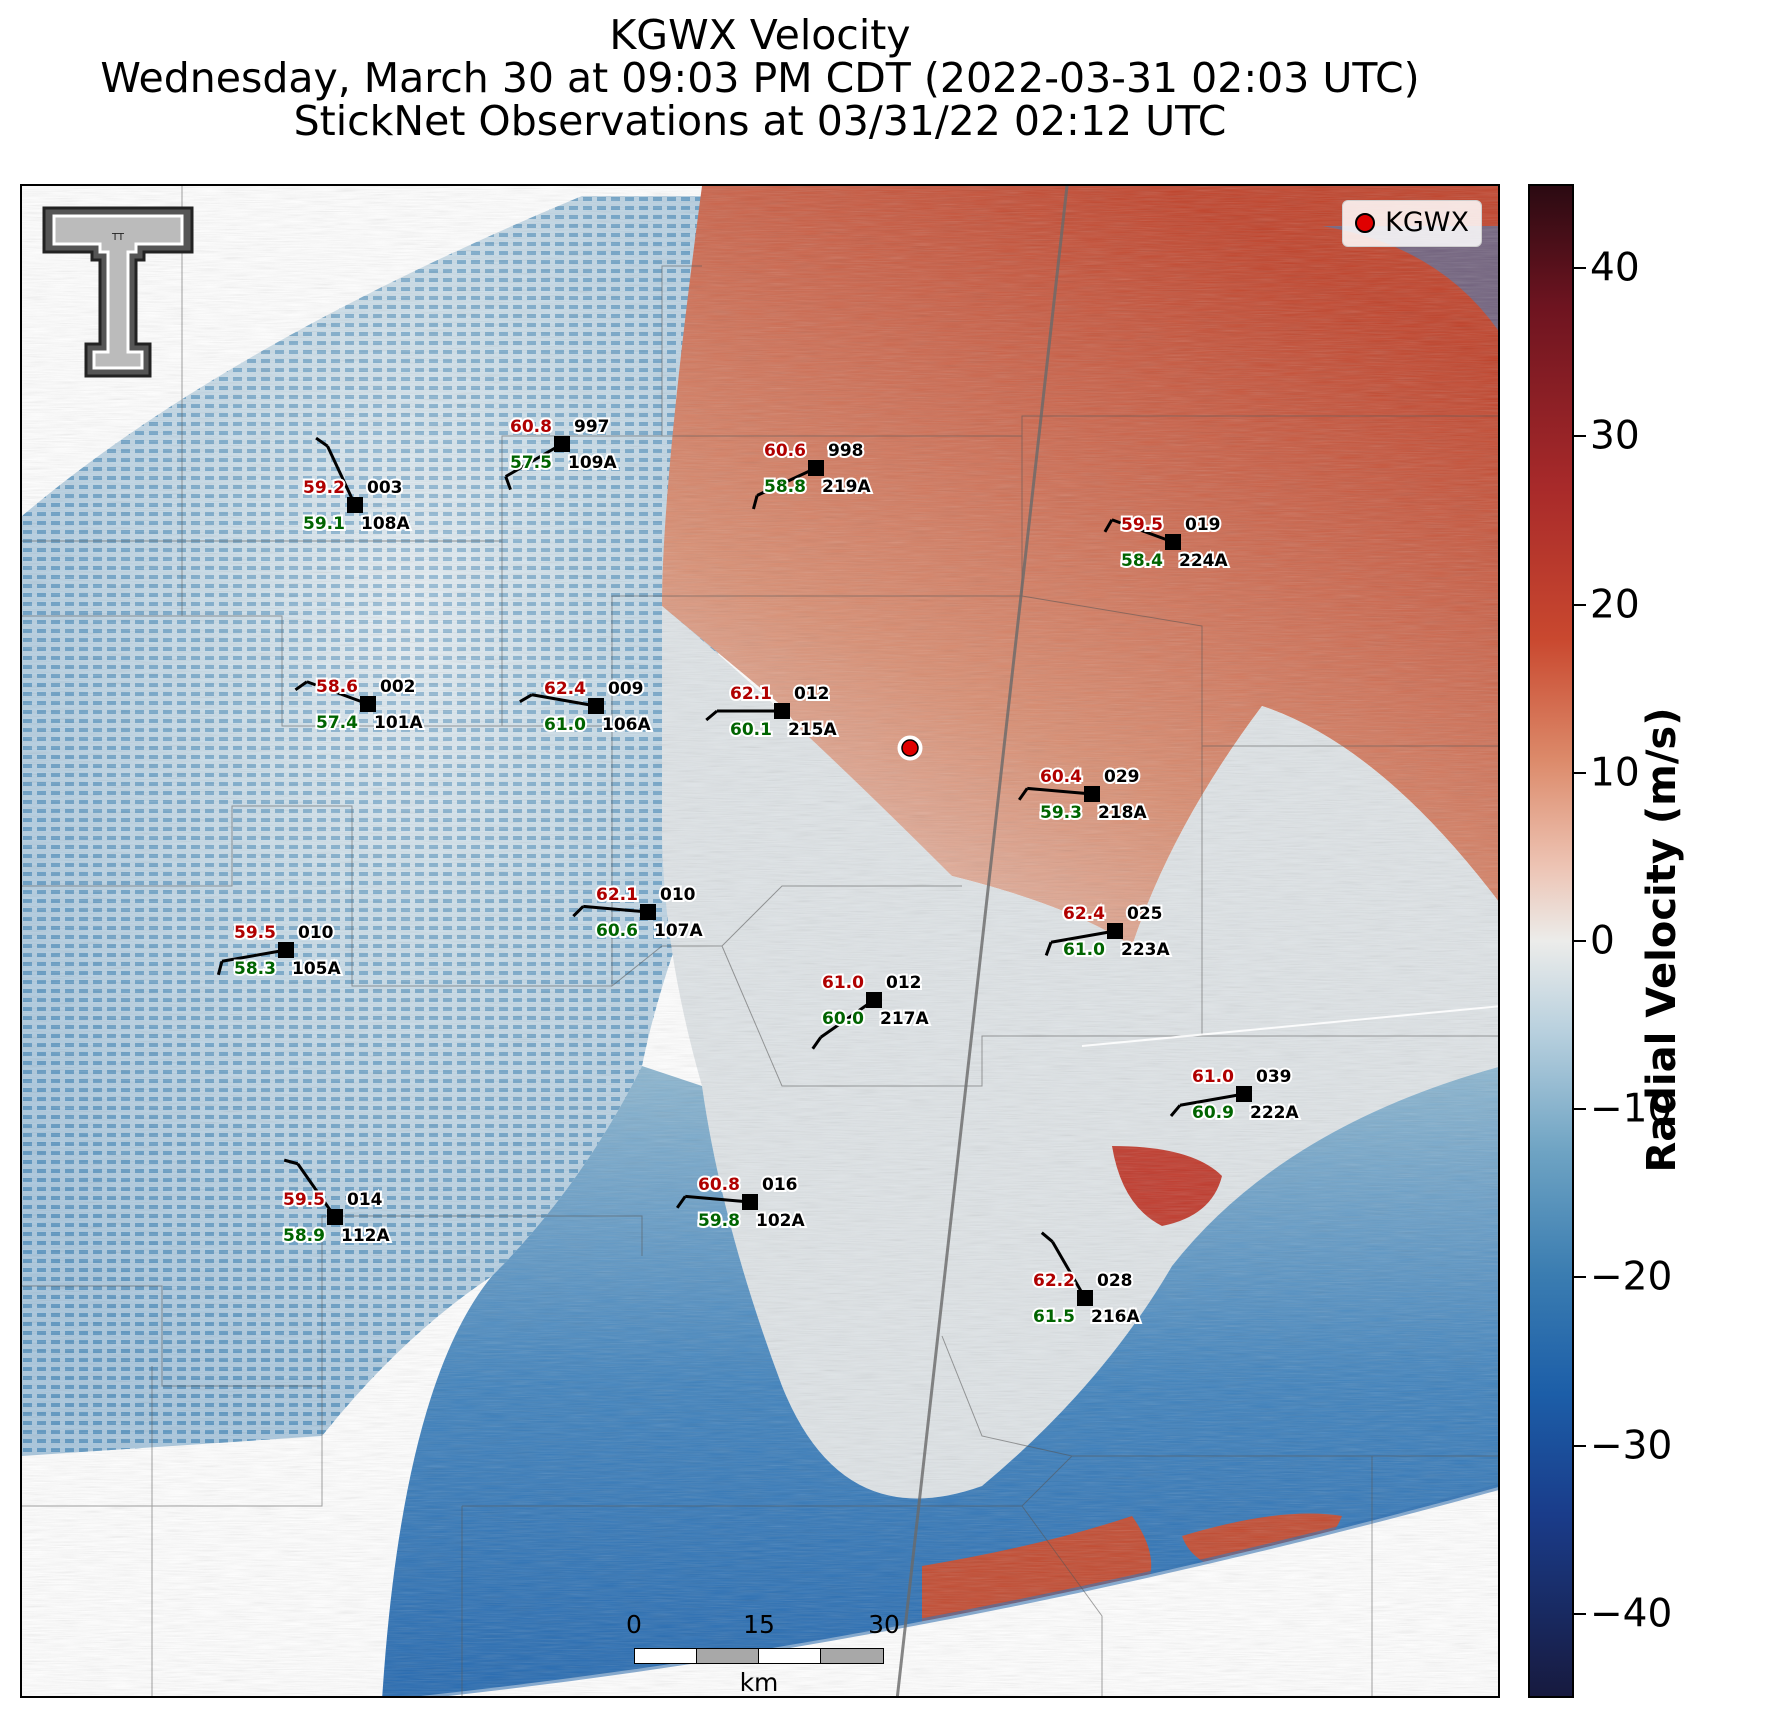  What do you see at coordinates (118, 237) in the screenshot?
I see `svg-text: TT` at bounding box center [118, 237].